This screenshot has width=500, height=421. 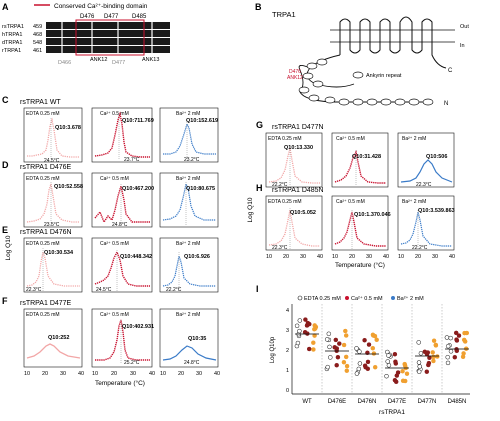 I want to click on group-label-d476n: D476N, so click(x=367, y=402).